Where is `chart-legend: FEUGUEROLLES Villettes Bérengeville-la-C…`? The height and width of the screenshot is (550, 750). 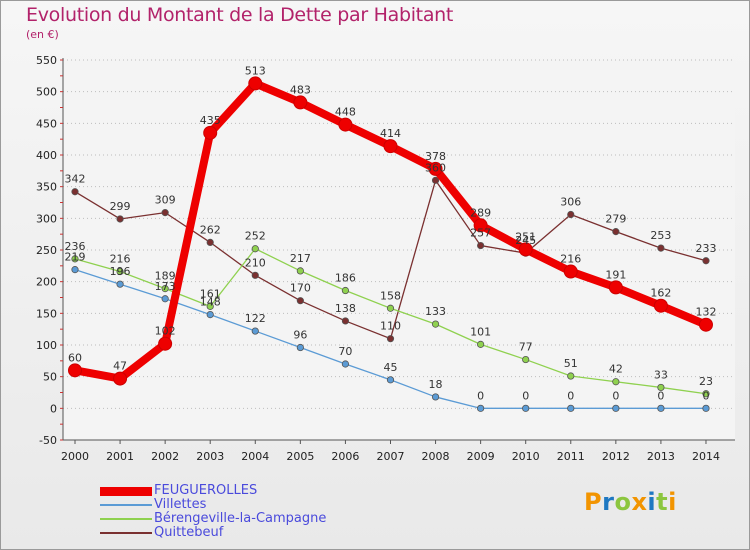
chart-legend: FEUGUEROLLES Villettes Bérengeville-la-C… is located at coordinates (213, 512).